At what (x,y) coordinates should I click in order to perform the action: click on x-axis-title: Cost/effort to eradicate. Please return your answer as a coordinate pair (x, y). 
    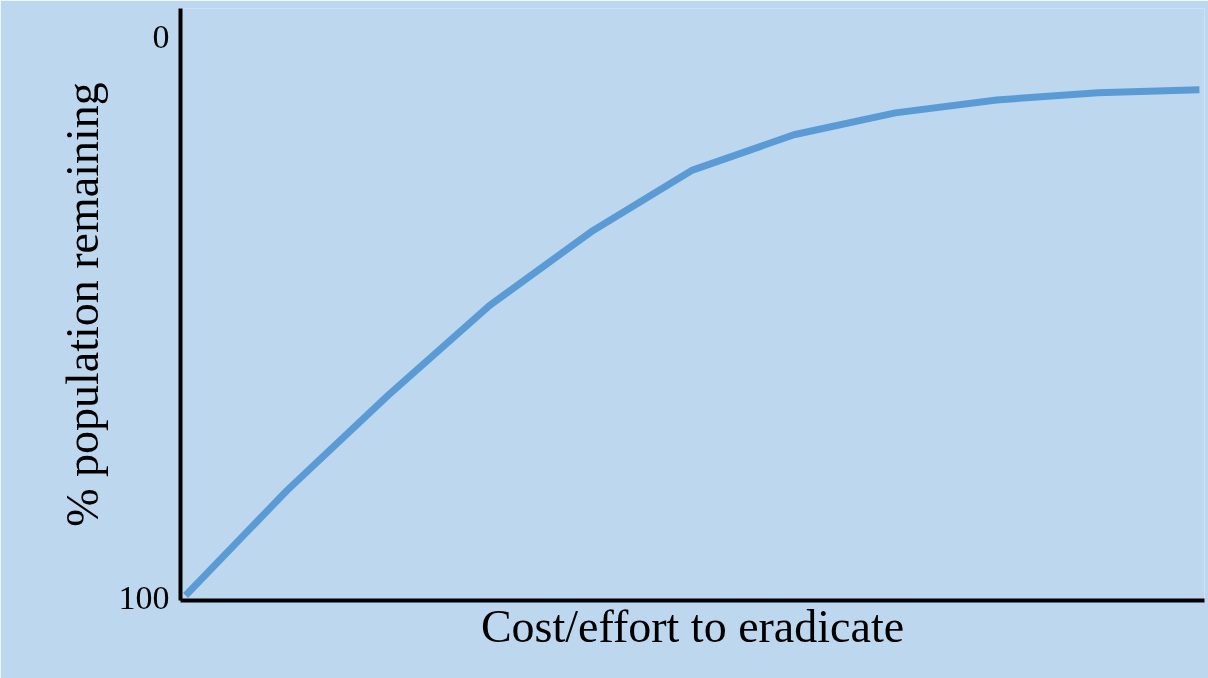
    Looking at the image, I should click on (692, 626).